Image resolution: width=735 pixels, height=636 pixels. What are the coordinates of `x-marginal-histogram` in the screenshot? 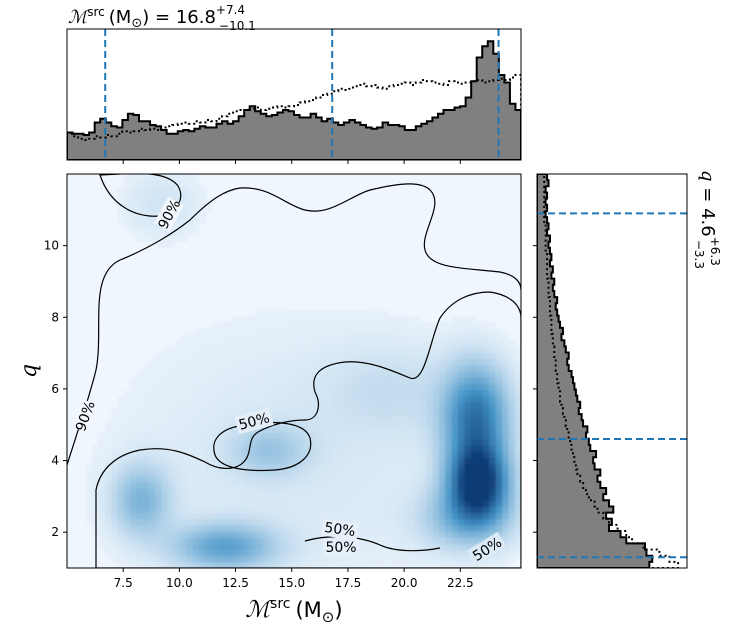 It's located at (294, 94).